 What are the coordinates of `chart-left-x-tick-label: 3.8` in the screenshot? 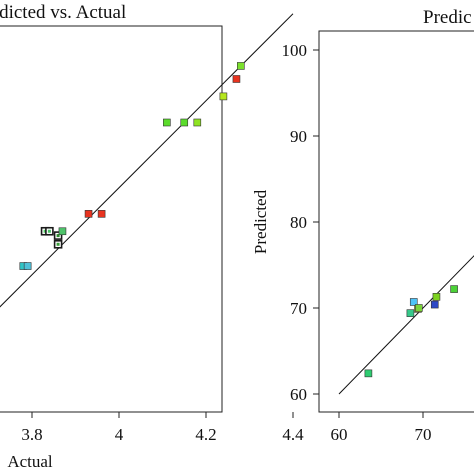 It's located at (31, 434).